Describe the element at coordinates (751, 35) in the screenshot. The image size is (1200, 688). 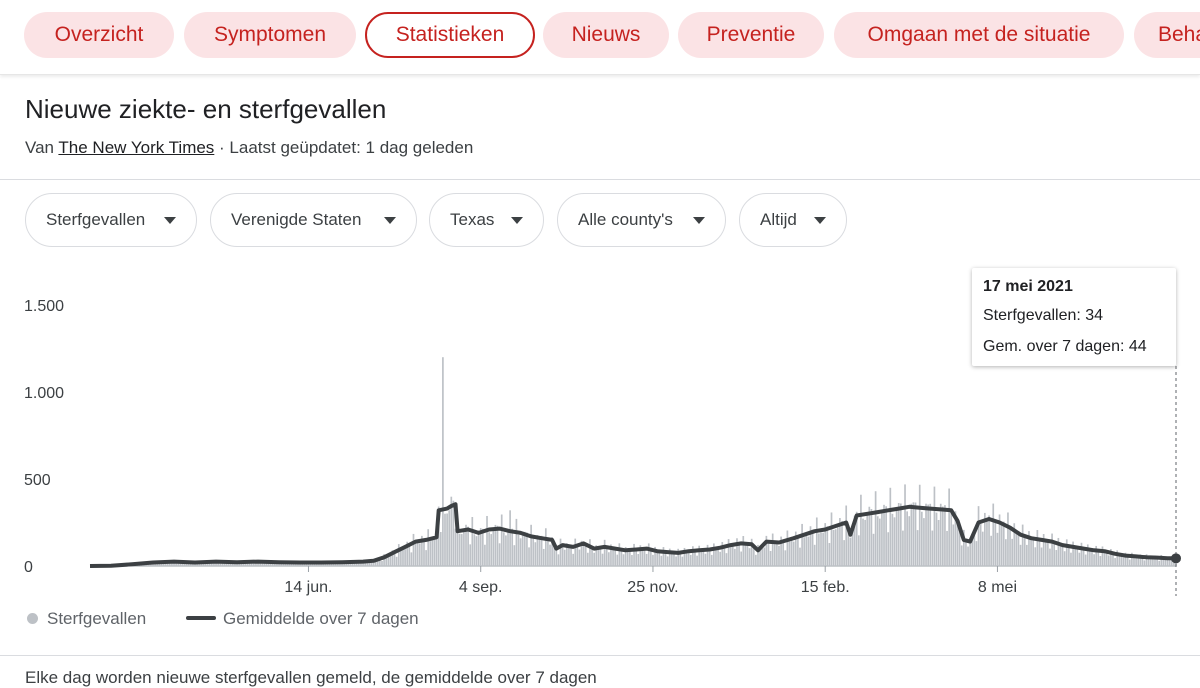
I see `tab-prevention: Preventie` at that location.